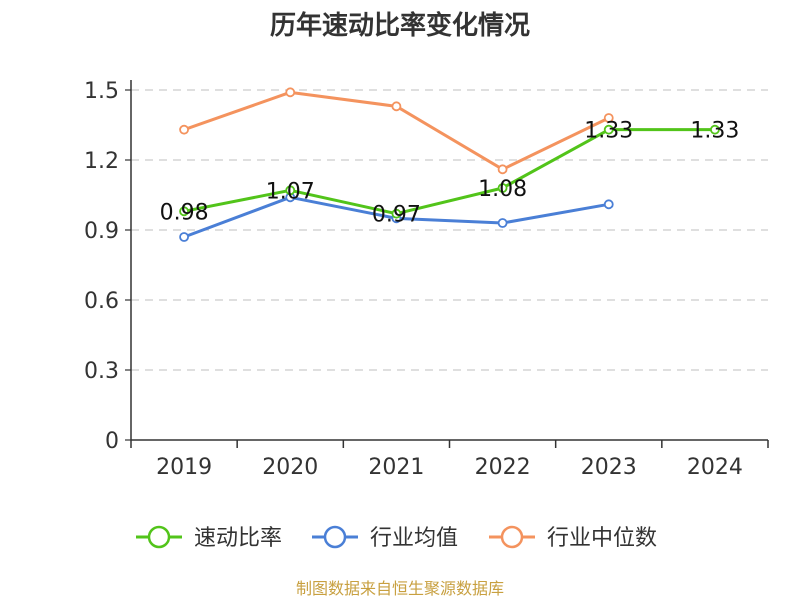 The width and height of the screenshot is (800, 600). What do you see at coordinates (184, 467) in the screenshot?
I see `x-tick-label: 2019` at bounding box center [184, 467].